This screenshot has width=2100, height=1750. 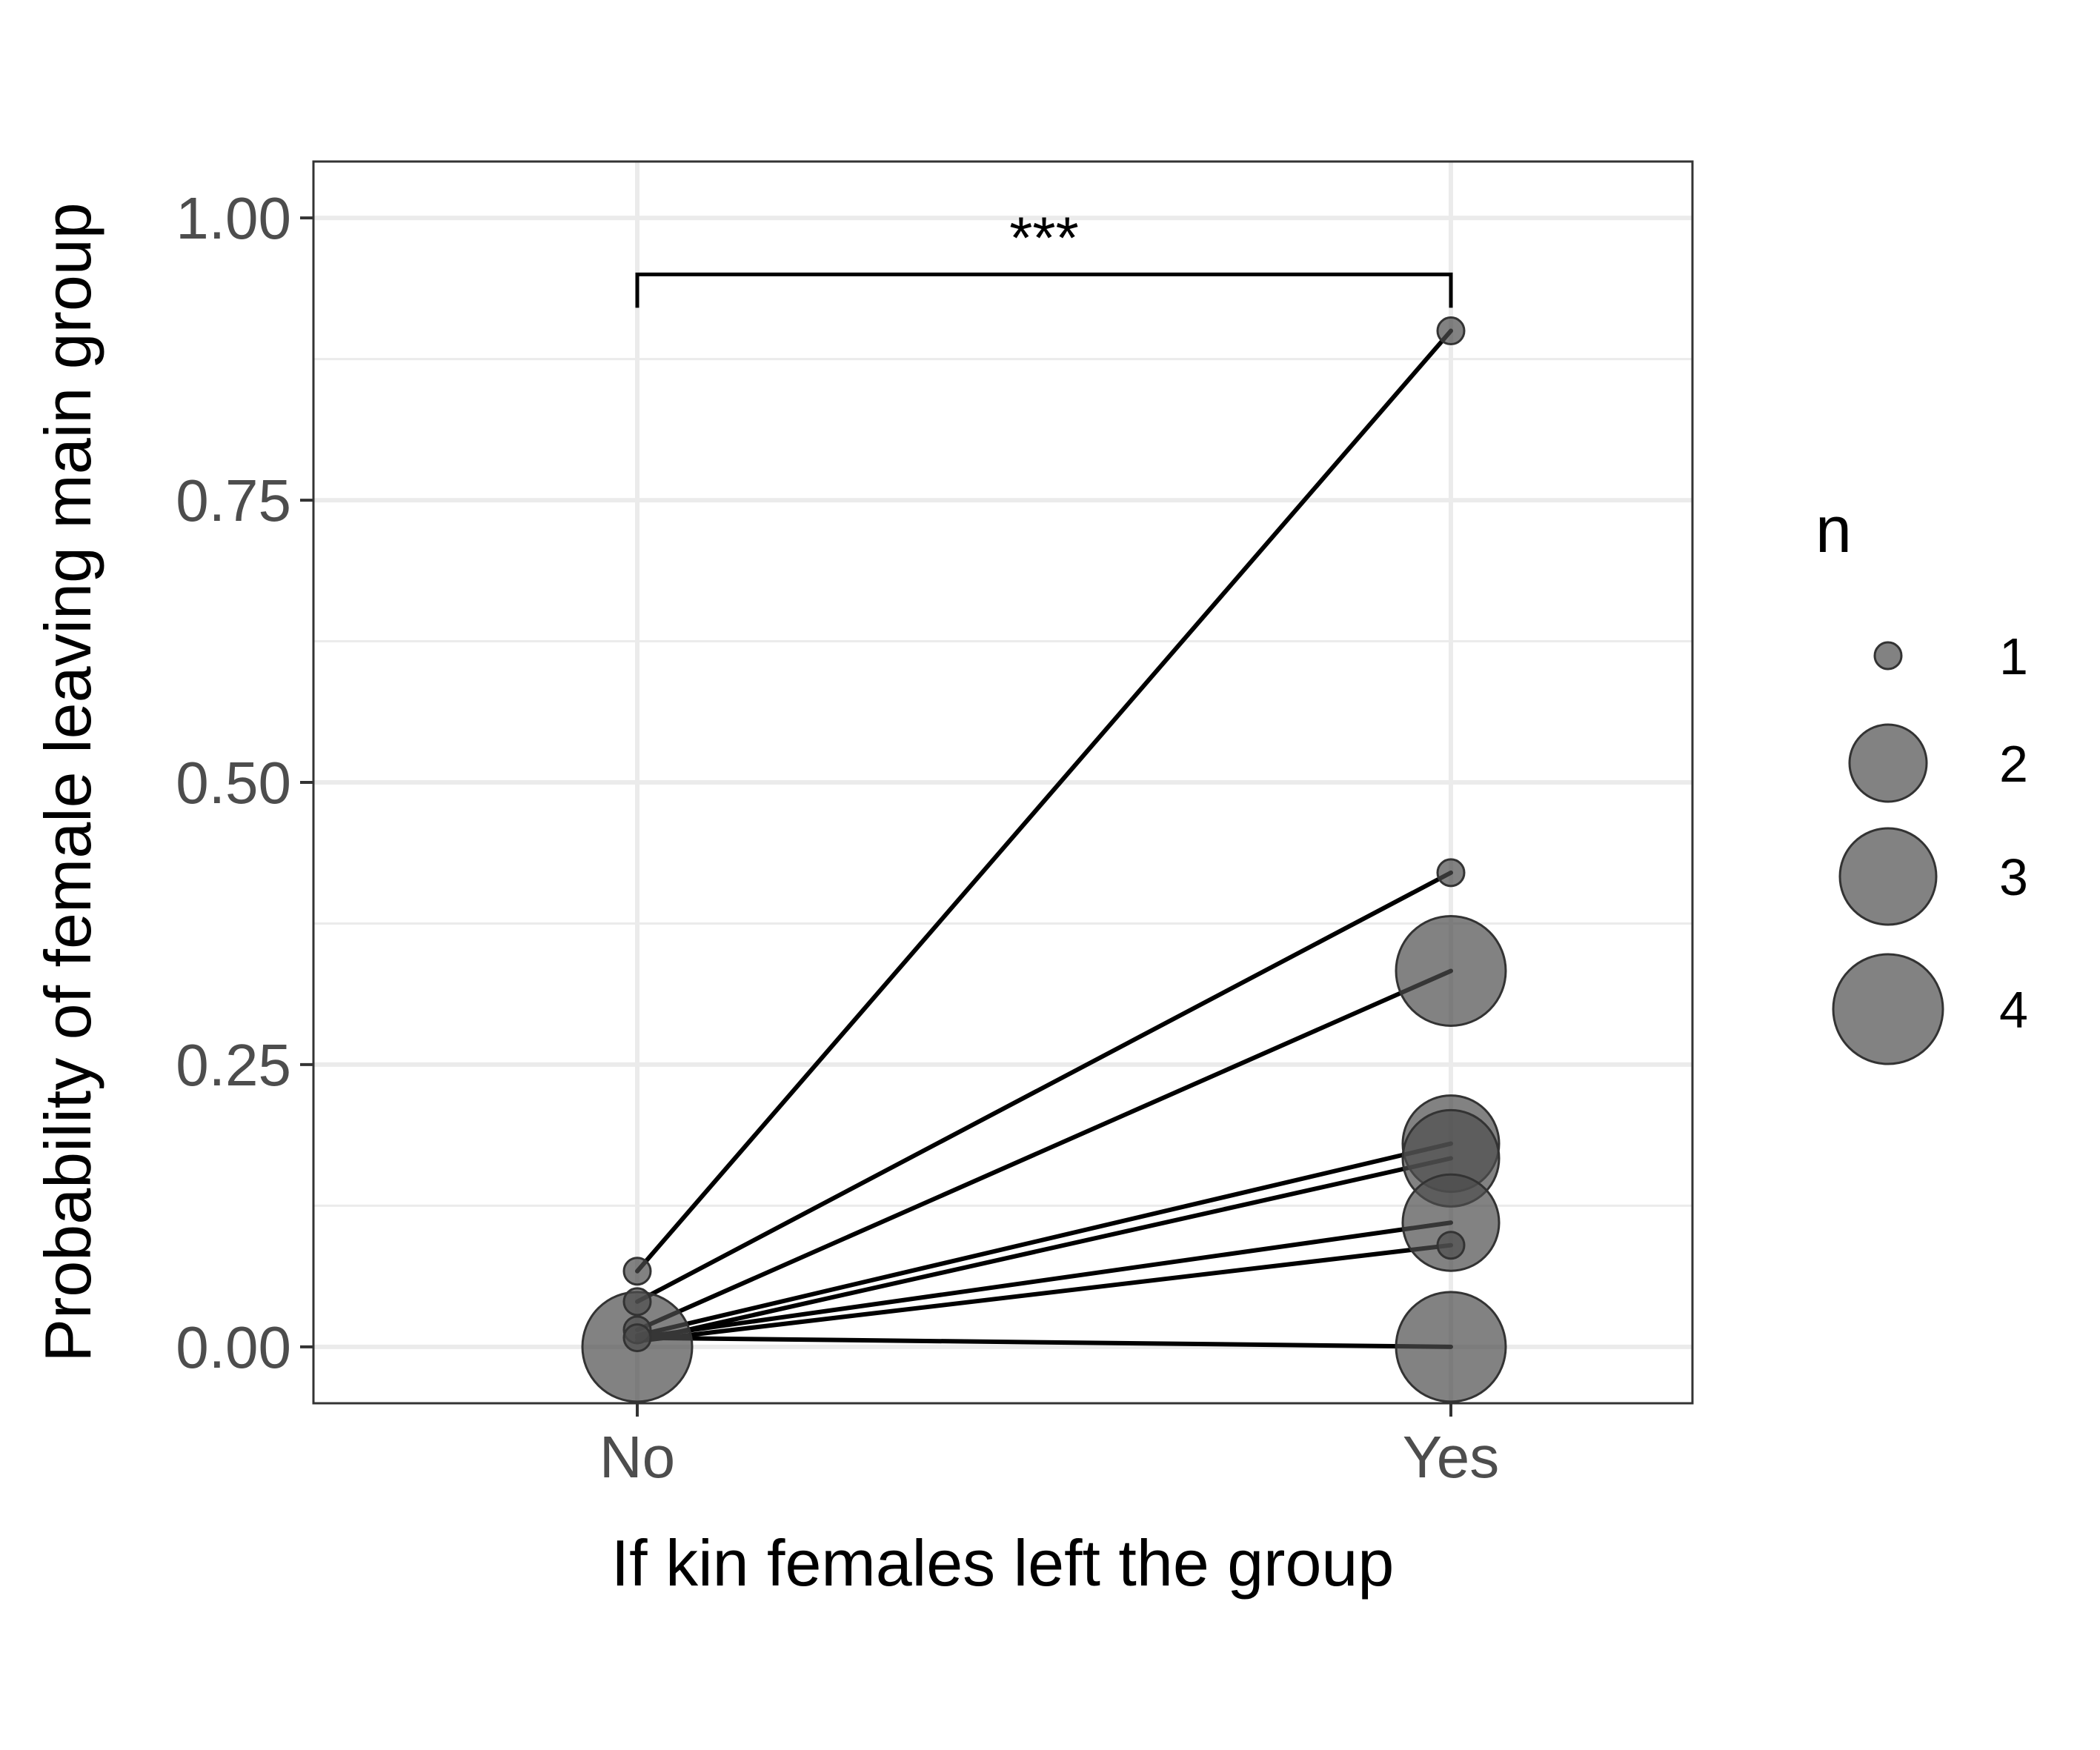 What do you see at coordinates (67, 782) in the screenshot?
I see `y-axis-title: Probability of female leaving main group` at bounding box center [67, 782].